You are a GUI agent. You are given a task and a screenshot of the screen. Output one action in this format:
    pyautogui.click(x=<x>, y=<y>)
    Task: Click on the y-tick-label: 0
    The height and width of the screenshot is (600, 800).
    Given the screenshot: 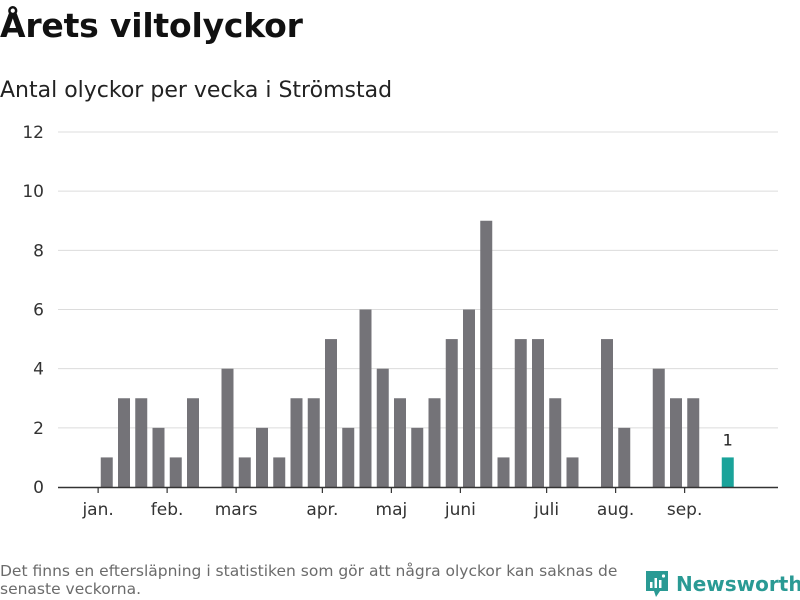 What is the action you would take?
    pyautogui.click(x=38, y=488)
    